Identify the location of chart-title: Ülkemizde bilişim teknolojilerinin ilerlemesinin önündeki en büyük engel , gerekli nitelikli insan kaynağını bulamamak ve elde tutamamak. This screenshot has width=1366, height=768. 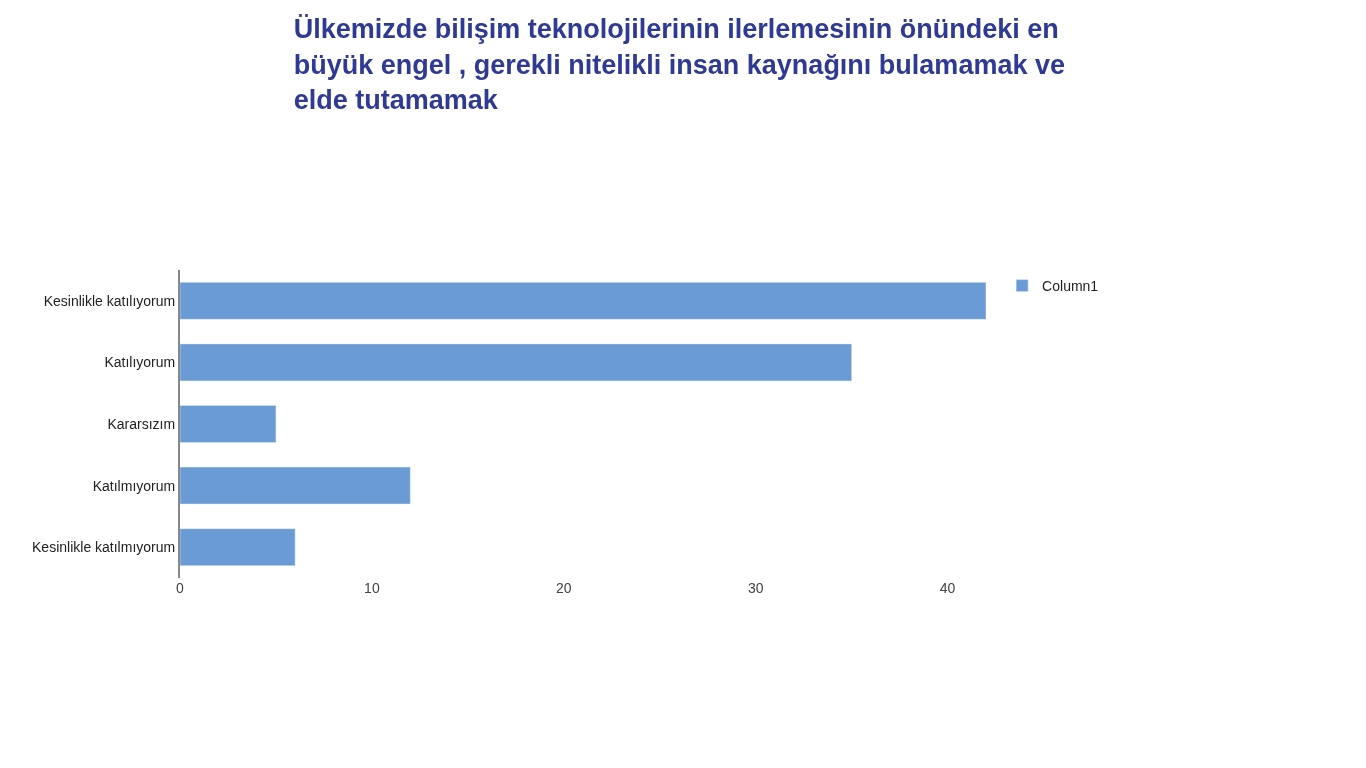
(679, 64).